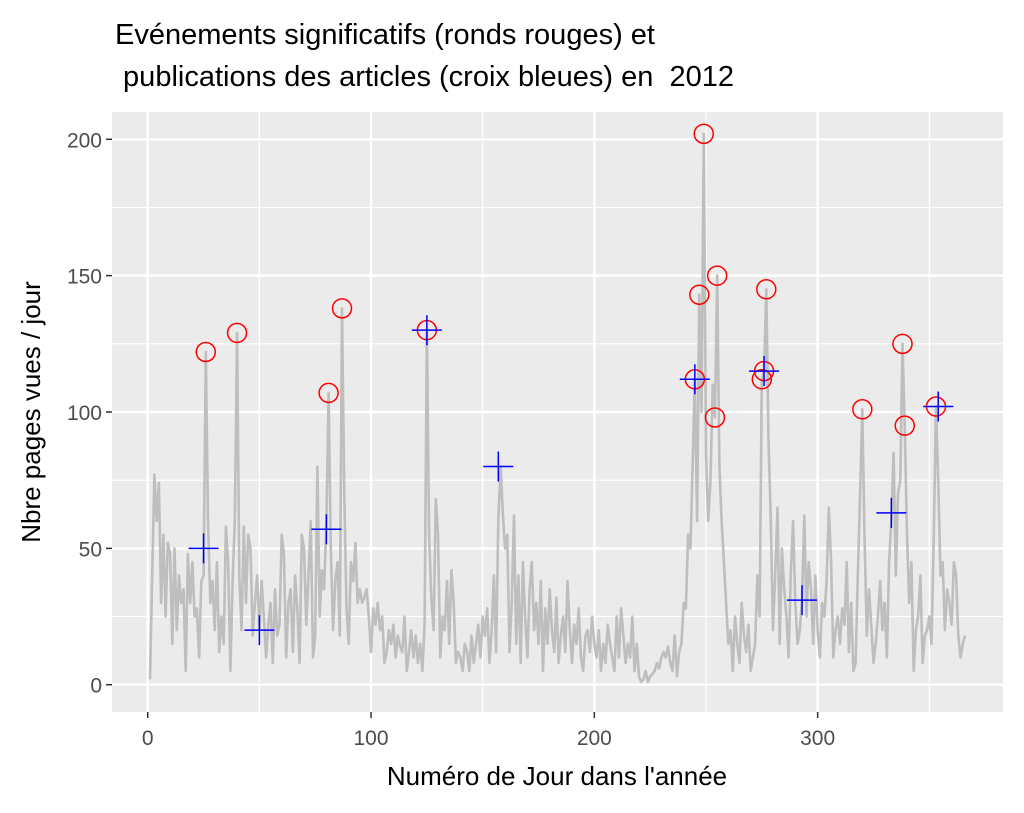 The image size is (1024, 813). Describe the element at coordinates (817, 738) in the screenshot. I see `x-tick-label: 300` at that location.